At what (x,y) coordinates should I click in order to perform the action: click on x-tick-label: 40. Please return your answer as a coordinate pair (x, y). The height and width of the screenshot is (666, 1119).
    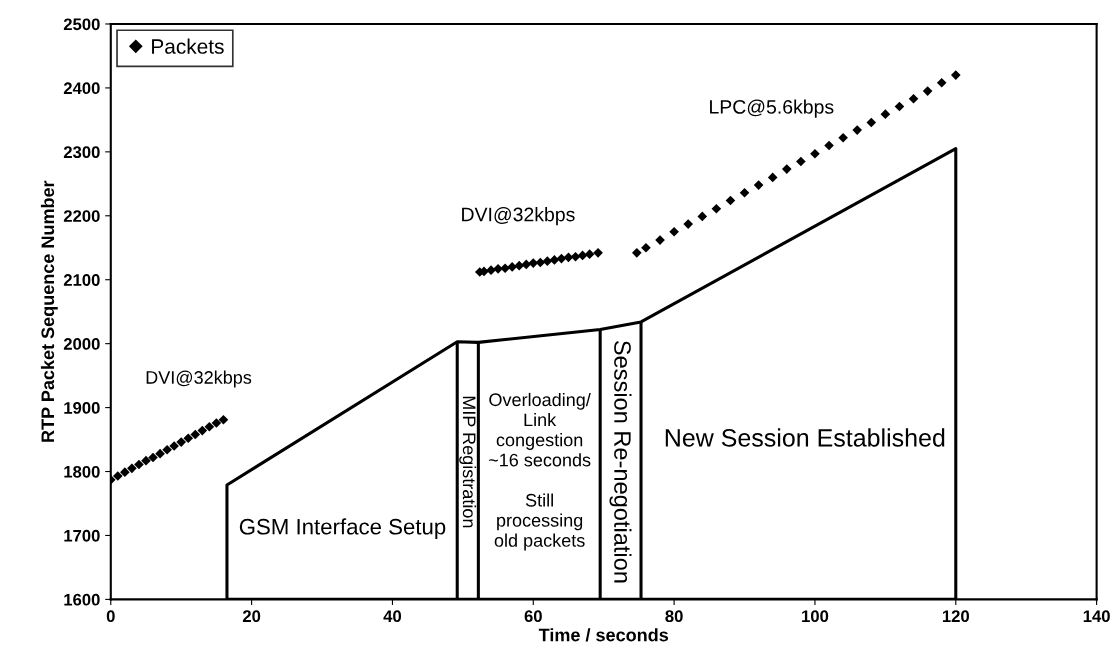
    Looking at the image, I should click on (392, 616).